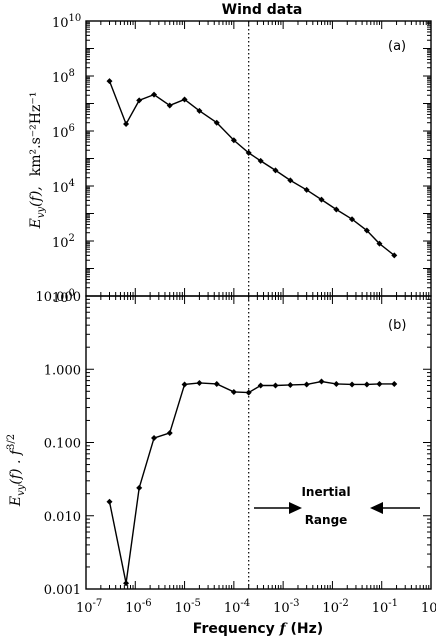 Image resolution: width=436 pixels, height=638 pixels. I want to click on x-tick-label: 10⁻⁴, so click(237, 607).